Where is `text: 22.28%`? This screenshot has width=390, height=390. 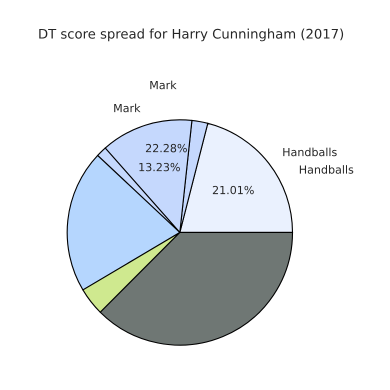 text: 22.28% is located at coordinates (166, 148).